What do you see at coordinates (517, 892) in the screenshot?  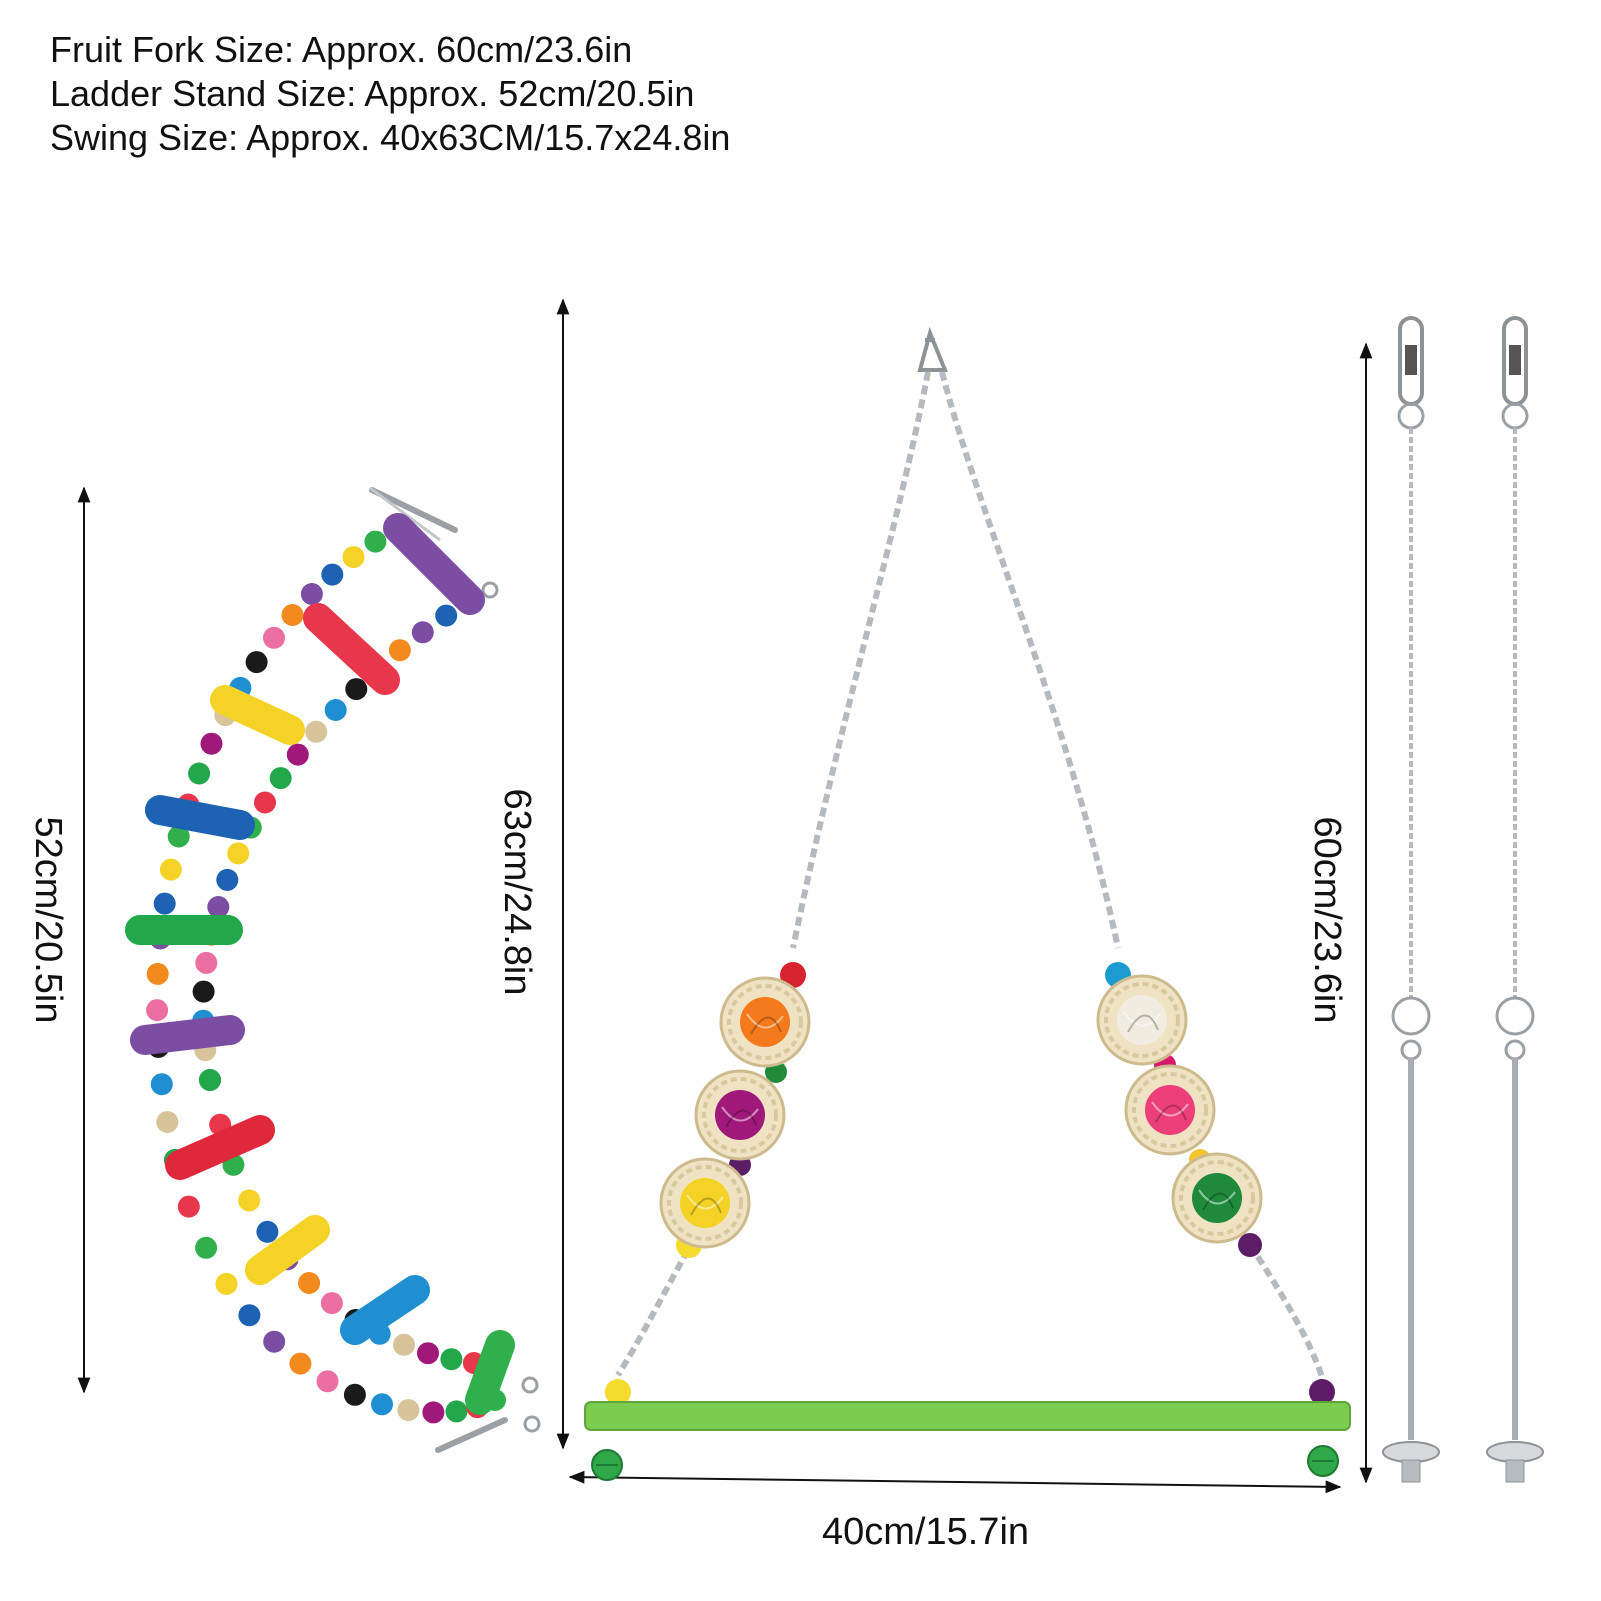 I see `swing-height-label: 63cm/24.8in` at bounding box center [517, 892].